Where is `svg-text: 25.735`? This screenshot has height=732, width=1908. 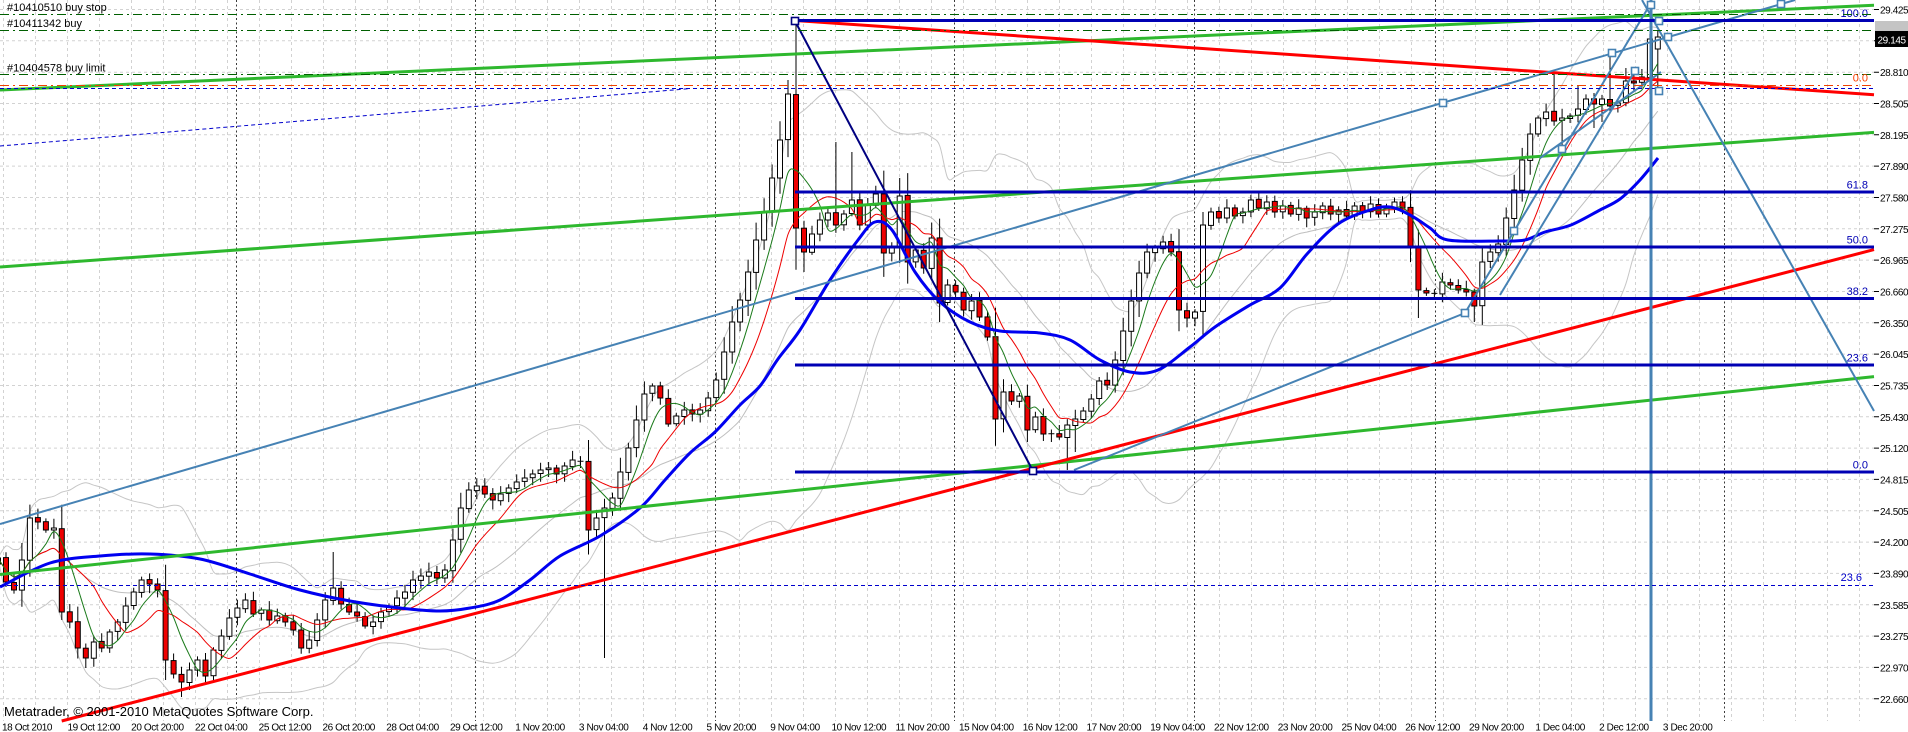 svg-text: 25.735 is located at coordinates (1894, 387).